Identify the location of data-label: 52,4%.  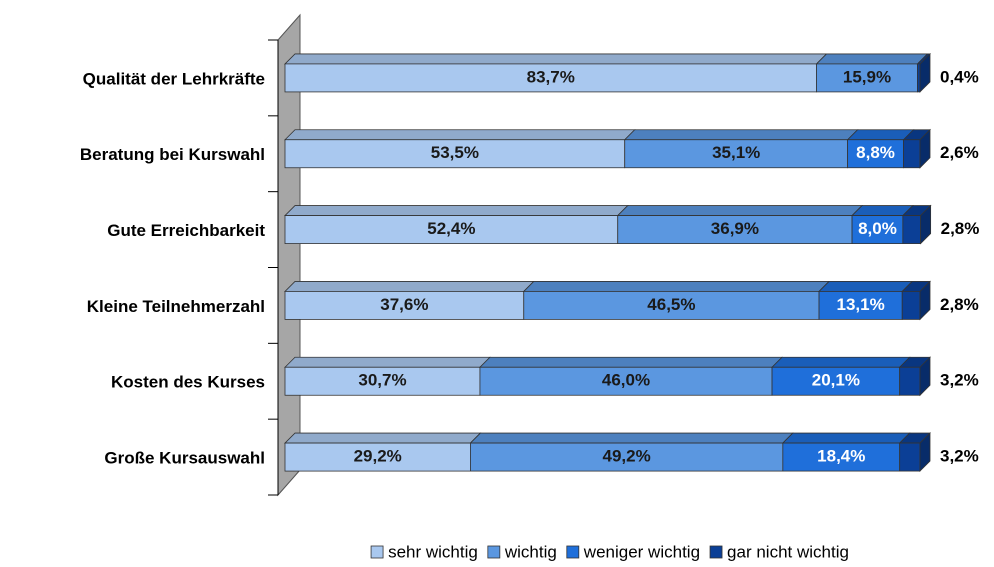
(451, 228).